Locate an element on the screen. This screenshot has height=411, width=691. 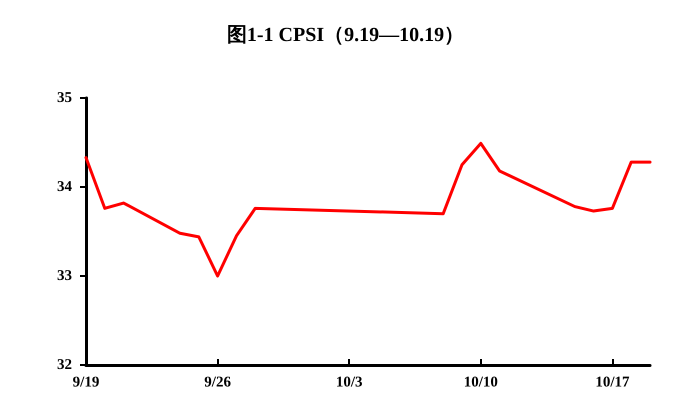
x-tick-label: 9/19 is located at coordinates (86, 382).